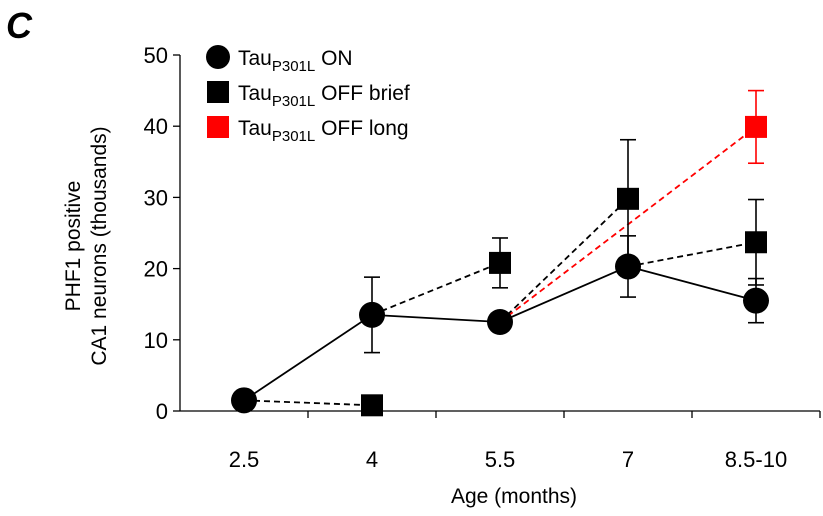 This screenshot has height=516, width=823. I want to click on legend-label: TauP301L ON, so click(295, 61).